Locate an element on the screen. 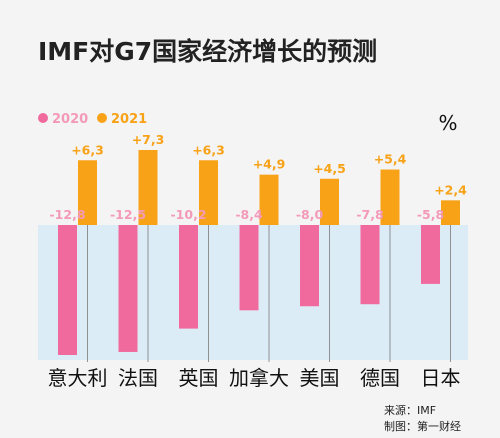  legend-label-2021: 2021 is located at coordinates (129, 119).